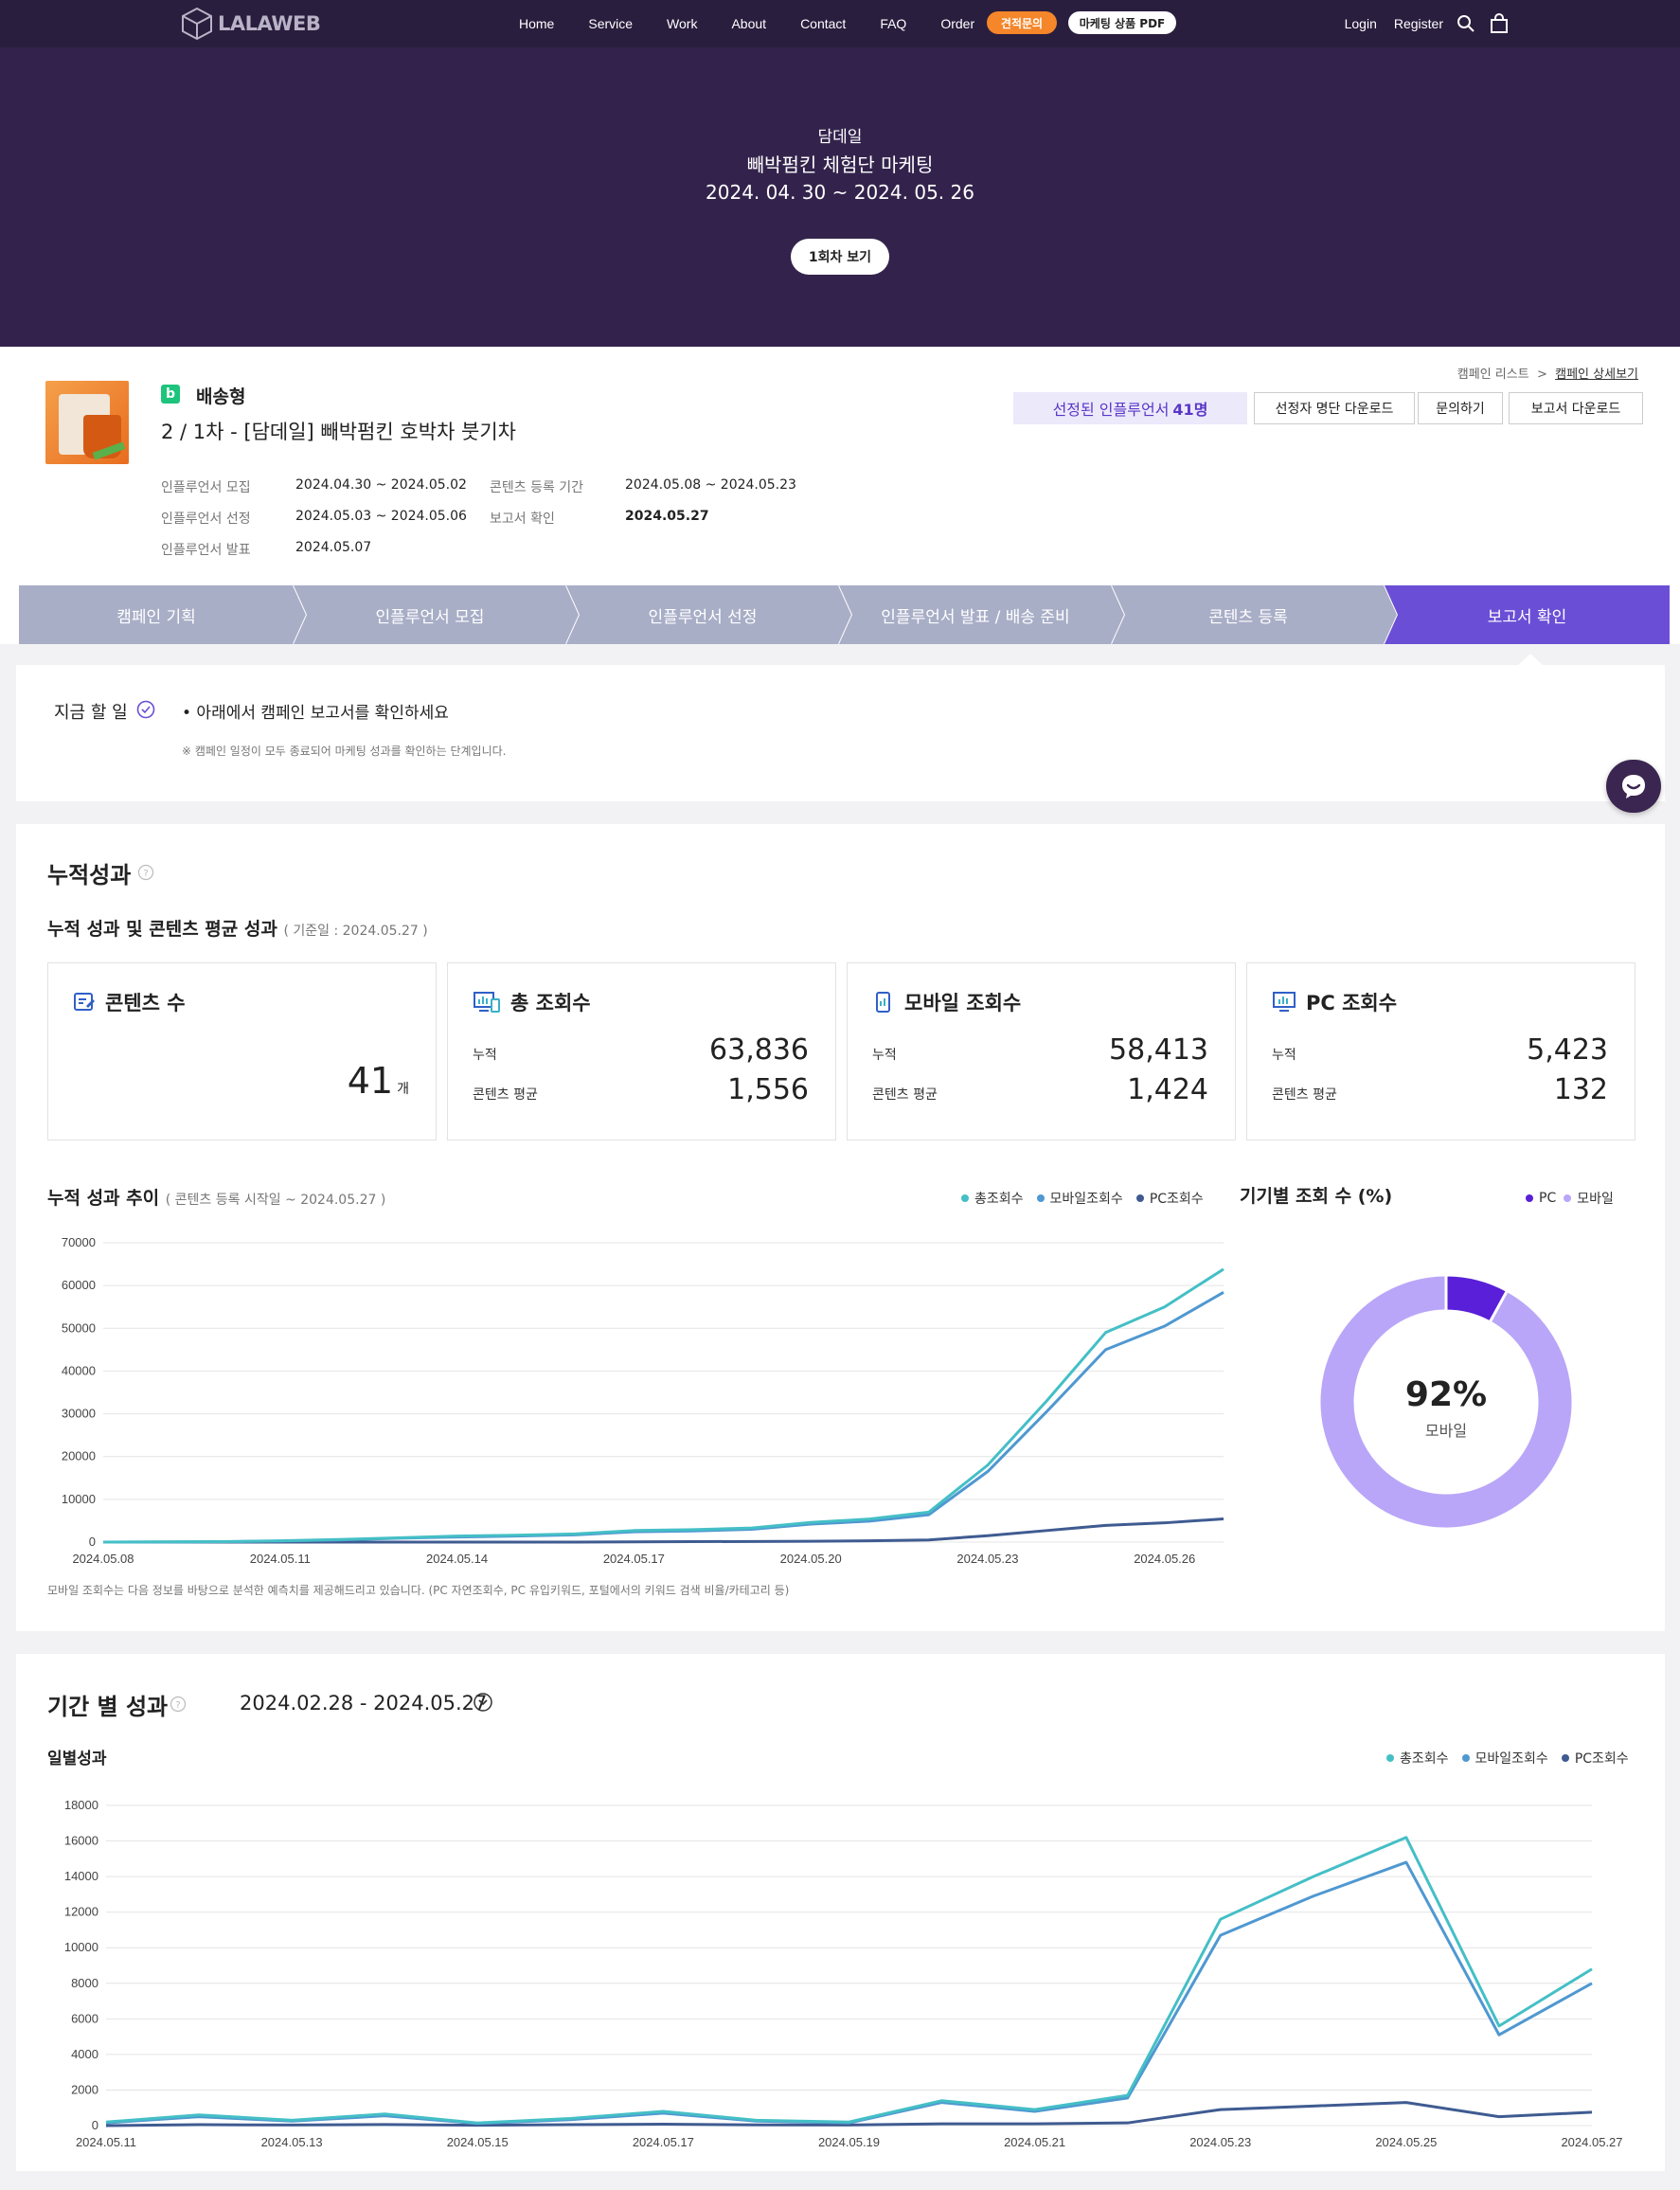  Describe the element at coordinates (1493, 375) in the screenshot. I see `breadcrumb-list-link: 캠페인 리스트` at that location.